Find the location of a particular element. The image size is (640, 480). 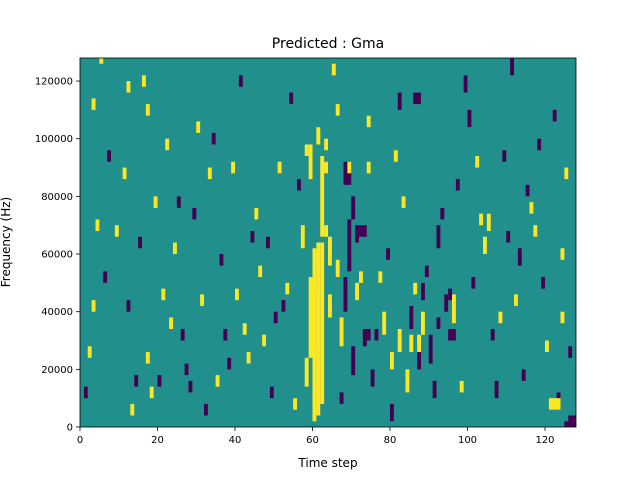

chart-title: Predicted : Gma is located at coordinates (328, 44).